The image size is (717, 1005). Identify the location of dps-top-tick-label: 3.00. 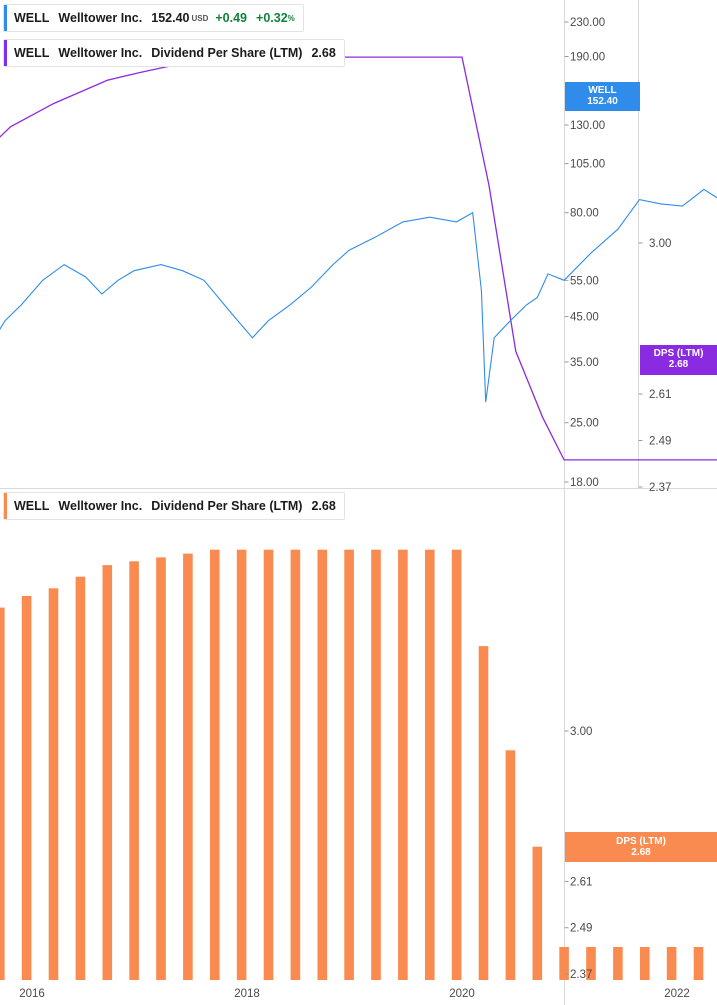
(660, 244).